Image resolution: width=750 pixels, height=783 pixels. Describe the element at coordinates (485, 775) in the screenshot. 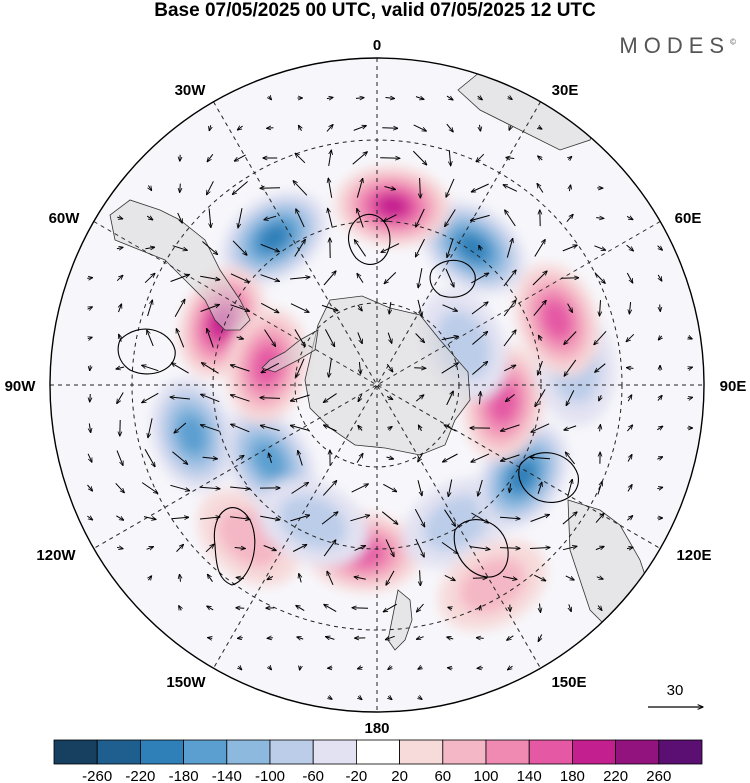

I see `colorbar-tick-label: 100` at that location.